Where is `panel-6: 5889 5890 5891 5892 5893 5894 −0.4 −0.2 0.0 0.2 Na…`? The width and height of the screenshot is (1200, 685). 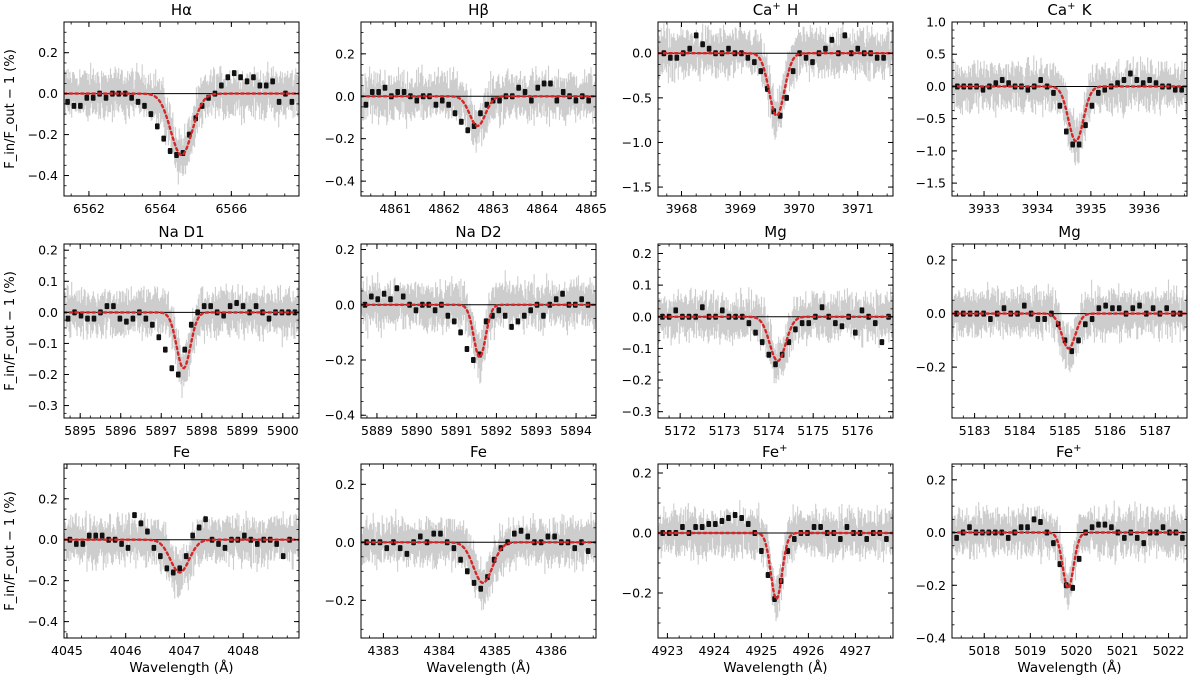
panel-6: 5889 5890 5891 5892 5893 5894 −0.4 −0.2 0.0 0.2 Na… is located at coordinates (461, 330).